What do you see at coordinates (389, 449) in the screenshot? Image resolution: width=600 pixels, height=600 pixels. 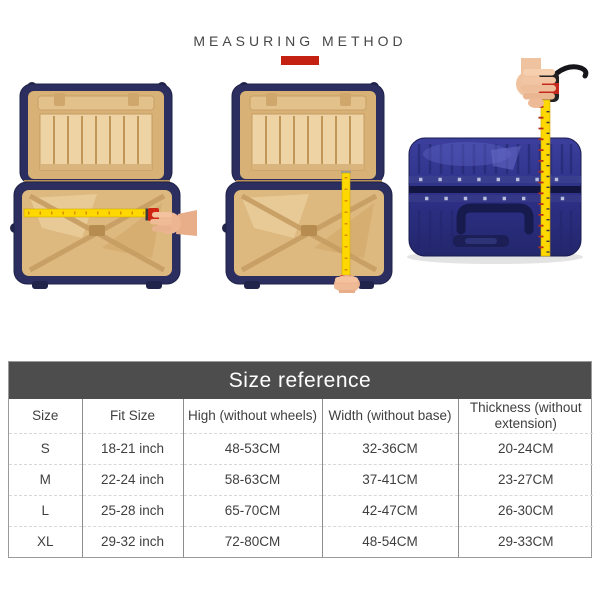 I see `cell-width: 32-36CM` at bounding box center [389, 449].